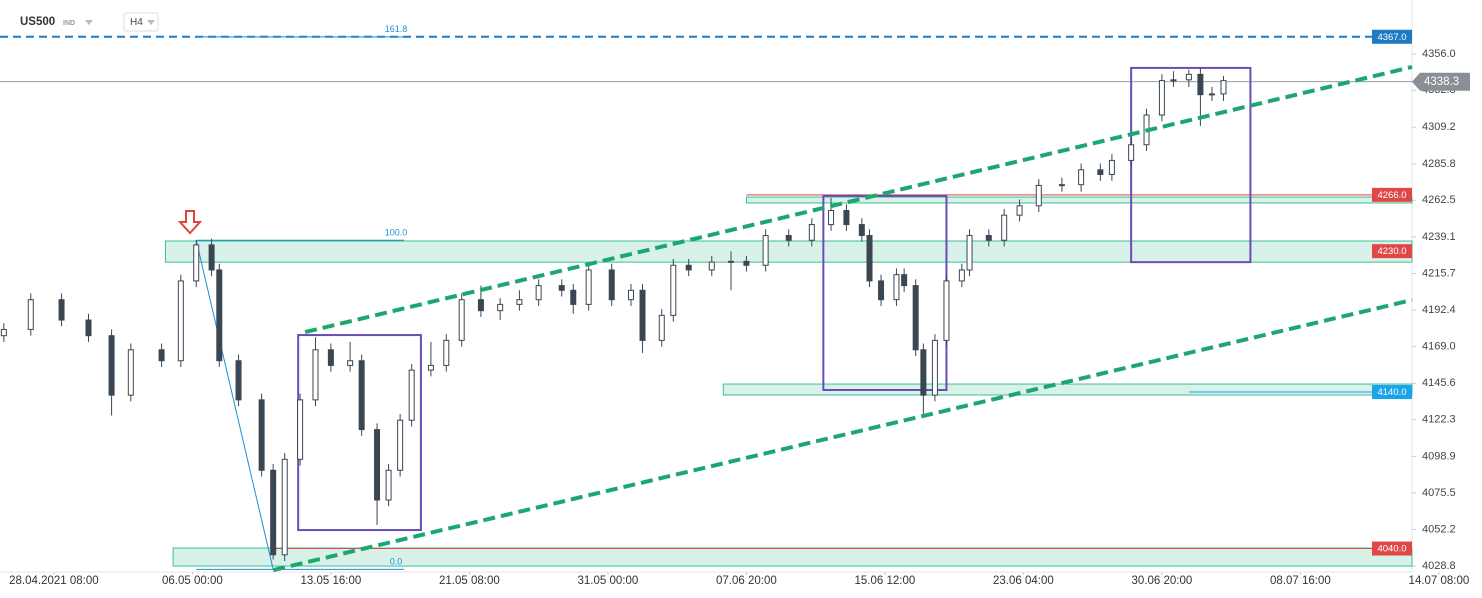 The height and width of the screenshot is (598, 1482). I want to click on x-tick-label: 08.07 16:00, so click(1300, 581).